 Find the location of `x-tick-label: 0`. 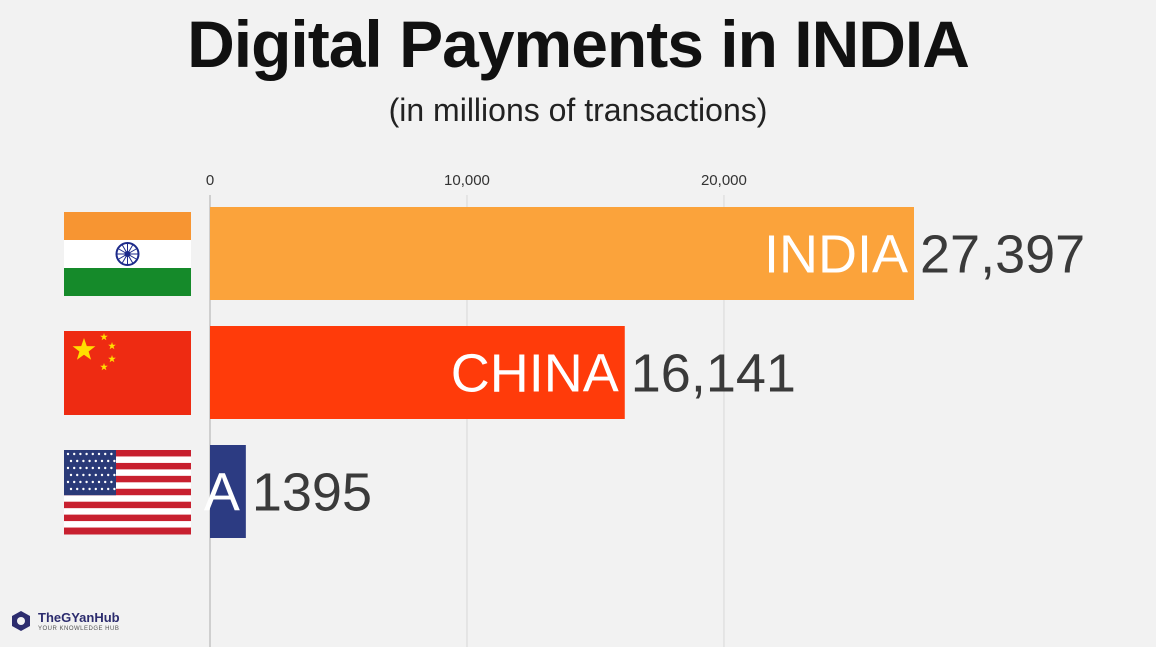

x-tick-label: 0 is located at coordinates (210, 180).